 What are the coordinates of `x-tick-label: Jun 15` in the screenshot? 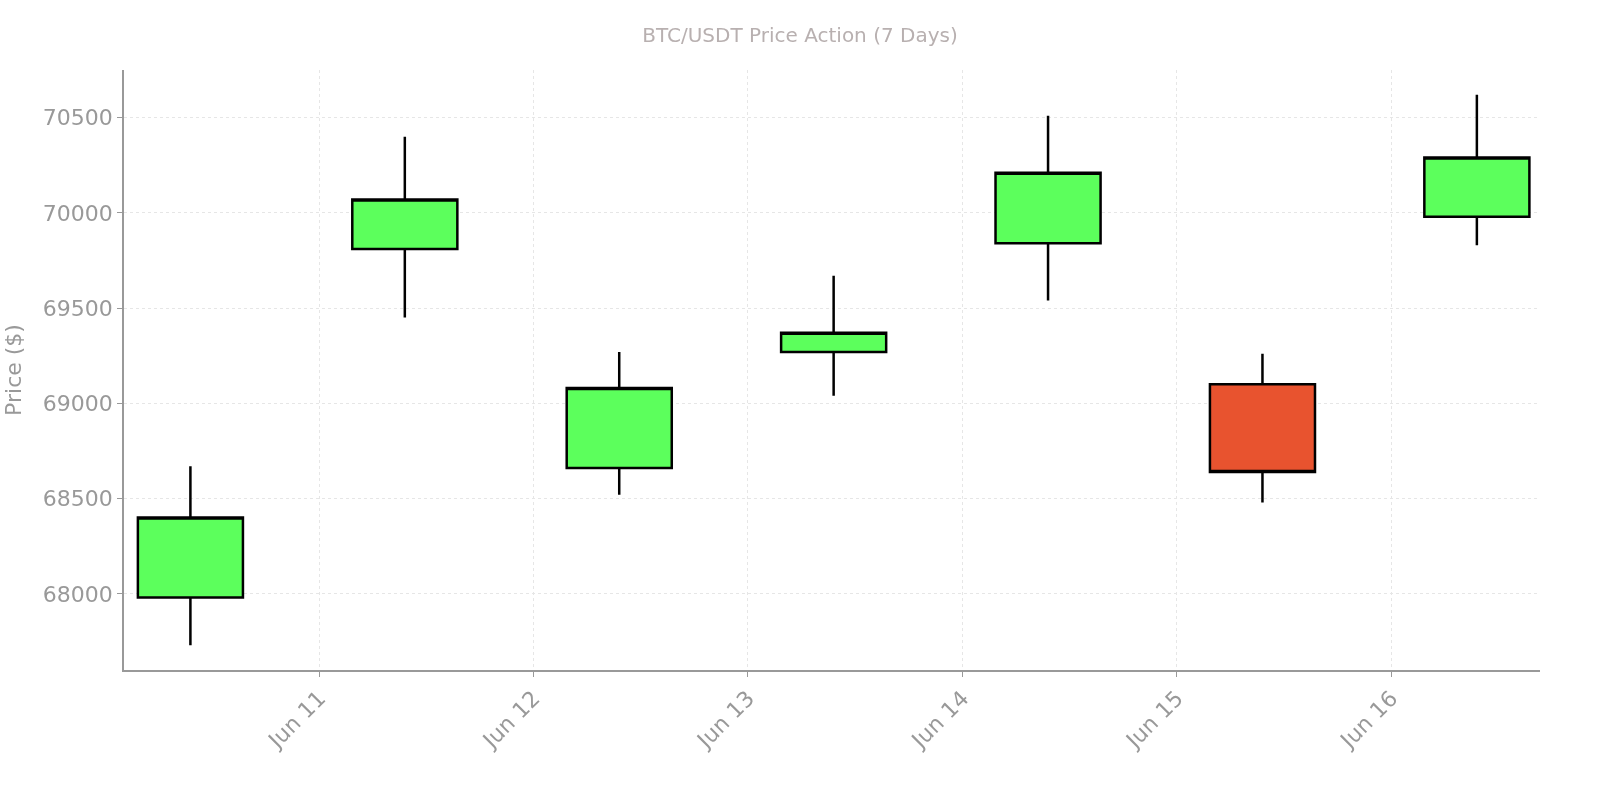 It's located at (1153, 719).